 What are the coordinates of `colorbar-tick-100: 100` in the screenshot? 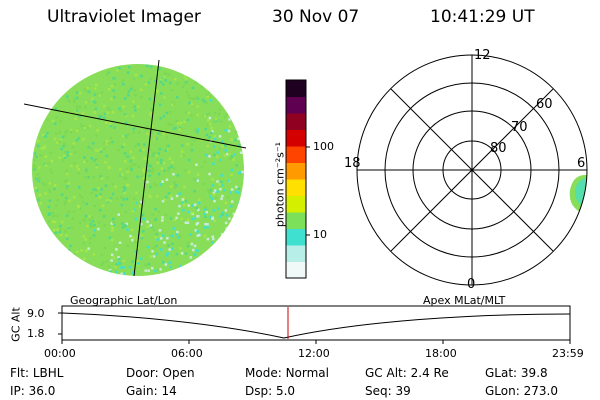 It's located at (323, 146).